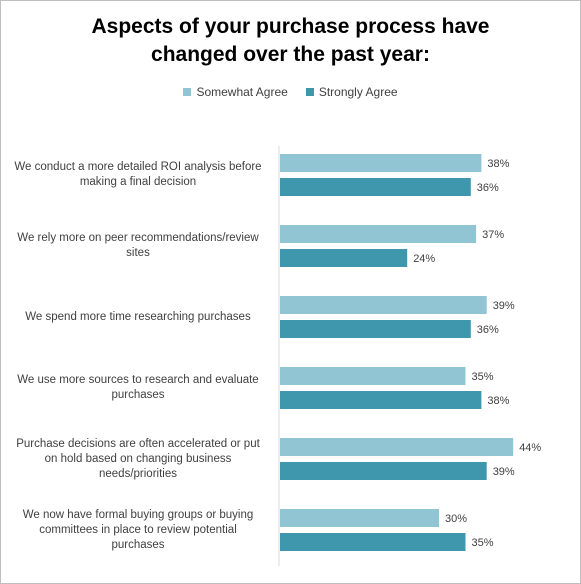  I want to click on category-label: We spend more time researching purchases, so click(138, 317).